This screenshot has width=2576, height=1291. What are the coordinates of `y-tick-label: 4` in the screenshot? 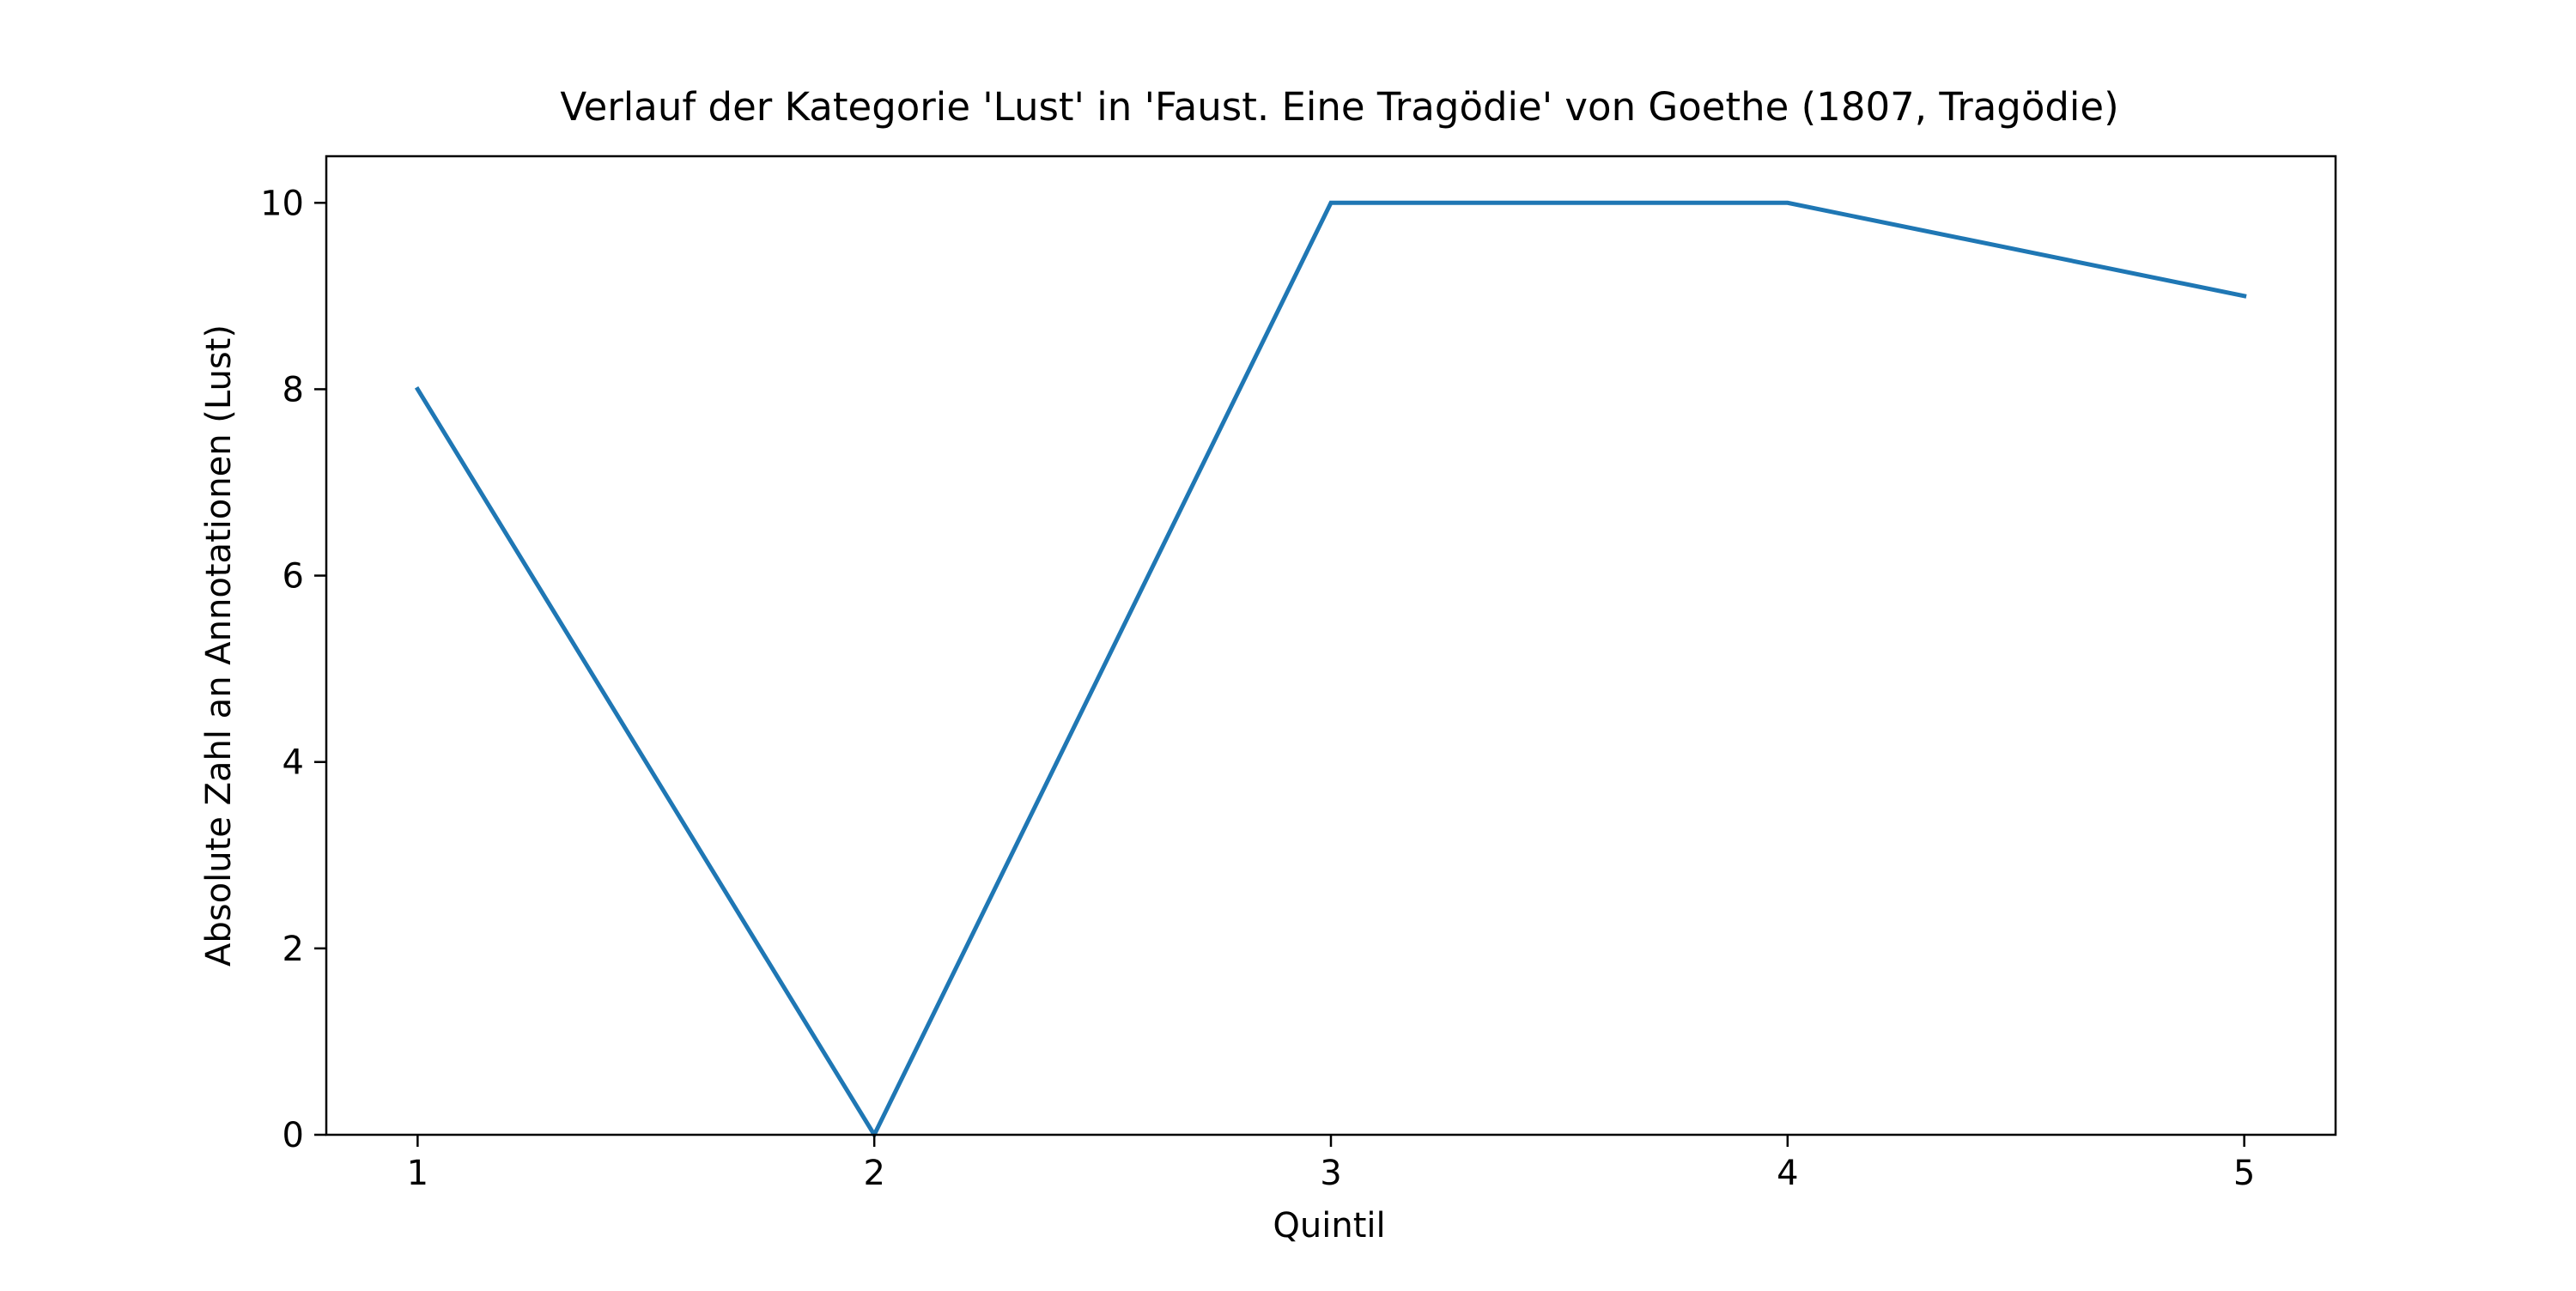 It's located at (293, 763).